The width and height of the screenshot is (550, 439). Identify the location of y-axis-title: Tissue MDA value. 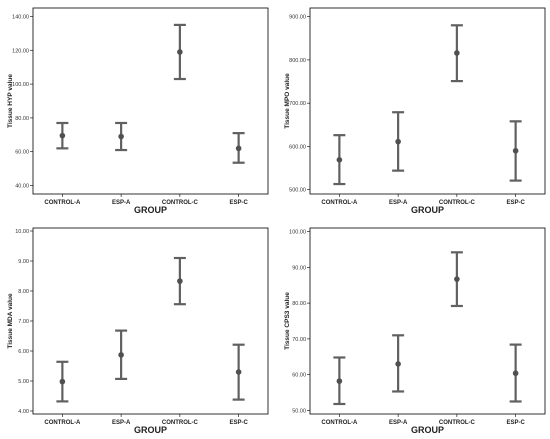
(10, 321).